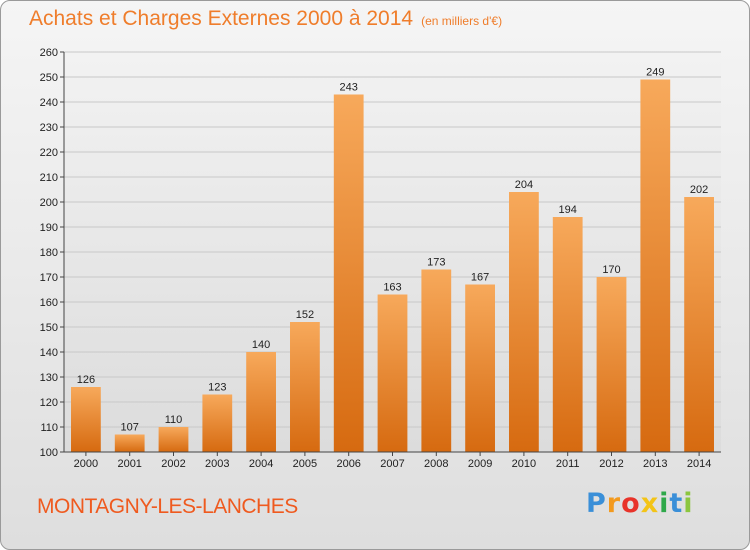 The width and height of the screenshot is (750, 550). What do you see at coordinates (167, 506) in the screenshot?
I see `commune-name: MONTAGNY-LES-LANCHES` at bounding box center [167, 506].